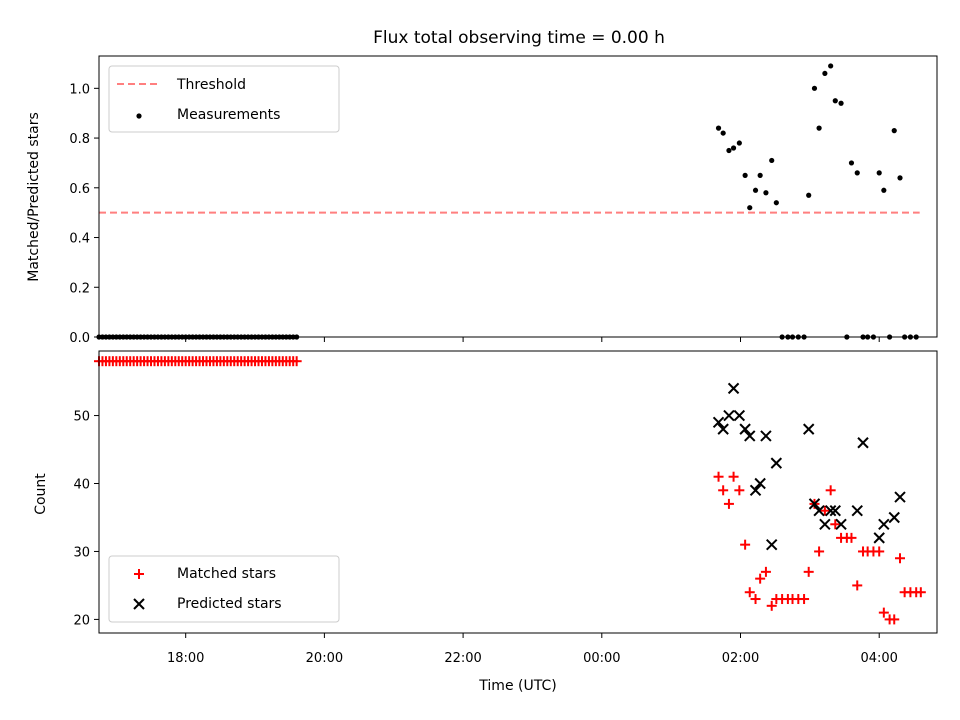 The image size is (960, 720). Describe the element at coordinates (81, 620) in the screenshot. I see `count-y-tick-label: 20` at that location.